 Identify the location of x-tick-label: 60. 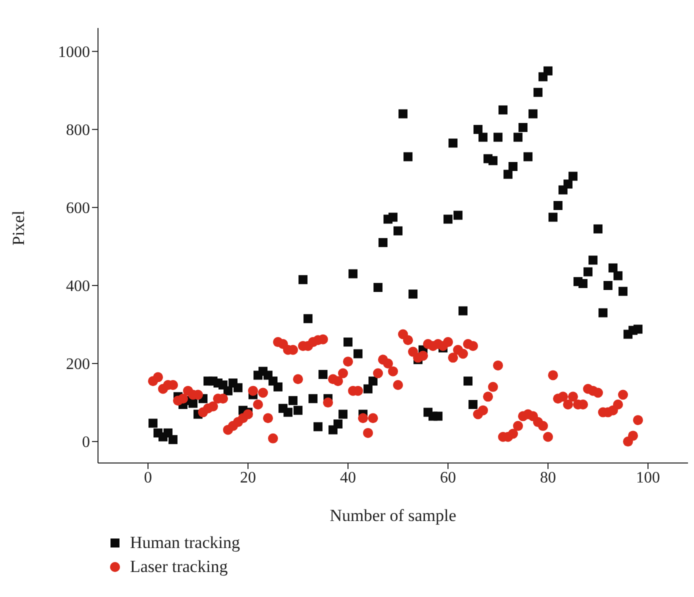
(448, 477).